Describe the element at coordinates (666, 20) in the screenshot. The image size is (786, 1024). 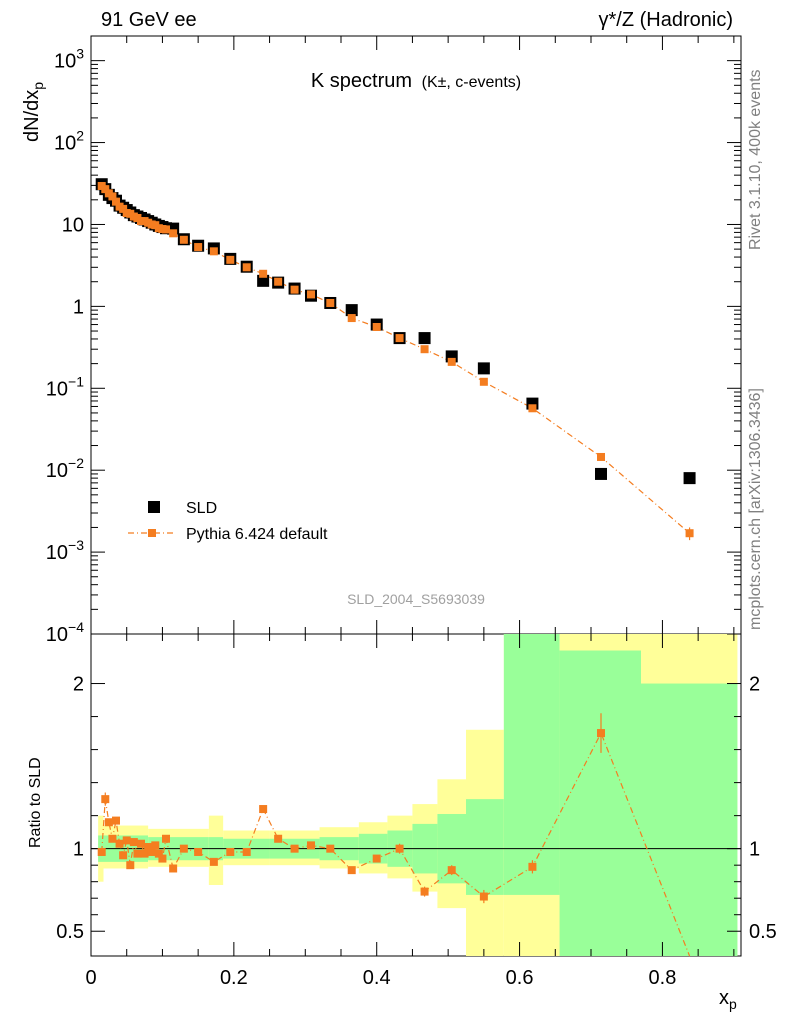
I see `header-right: γ*/Z (Hadronic)` at that location.